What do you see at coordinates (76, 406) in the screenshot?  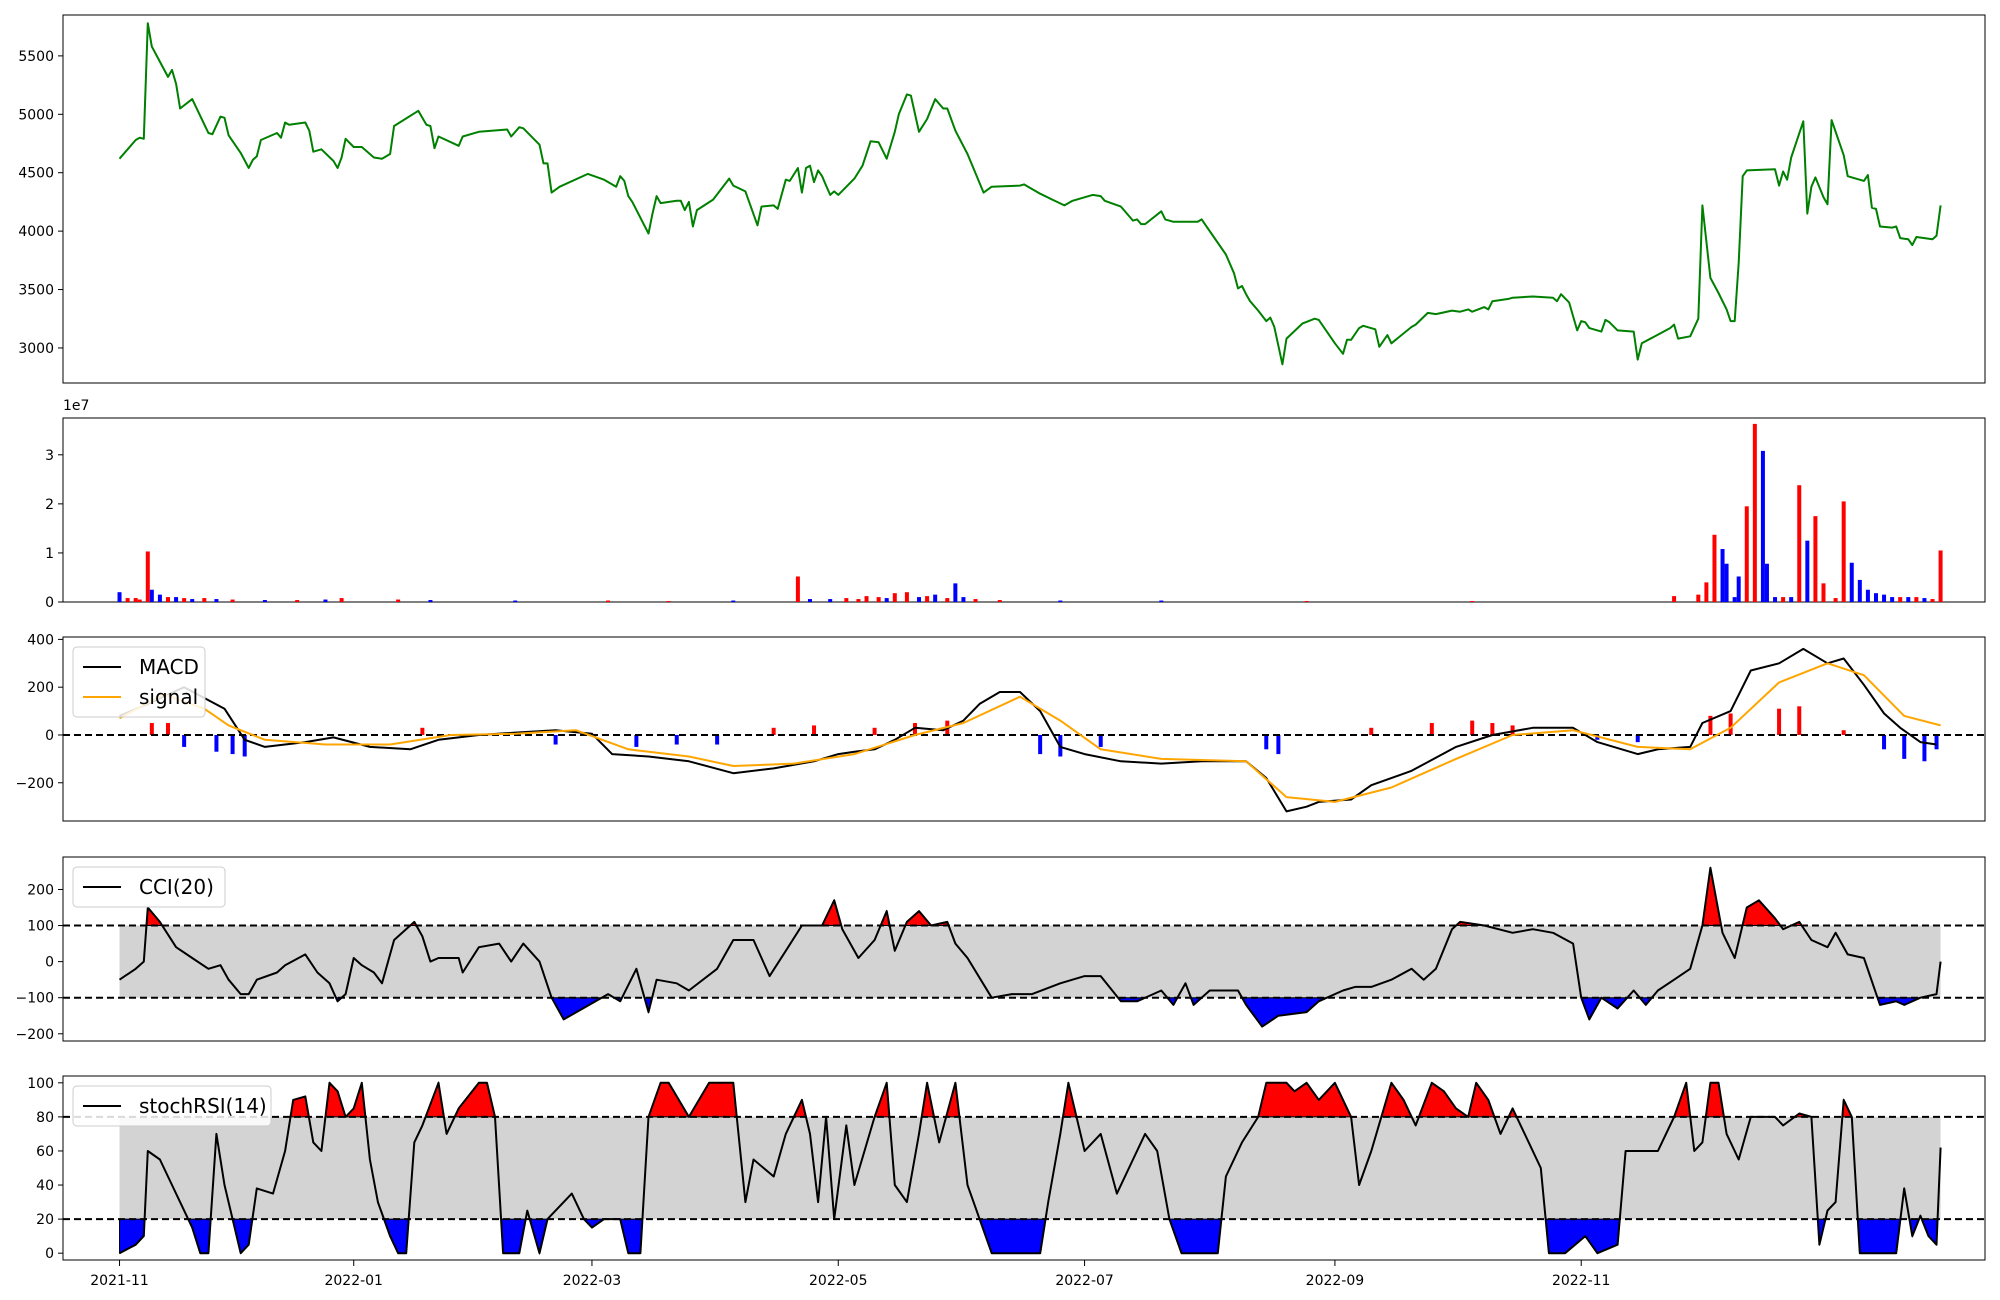 I see `volume-offset-label: 1e7` at bounding box center [76, 406].